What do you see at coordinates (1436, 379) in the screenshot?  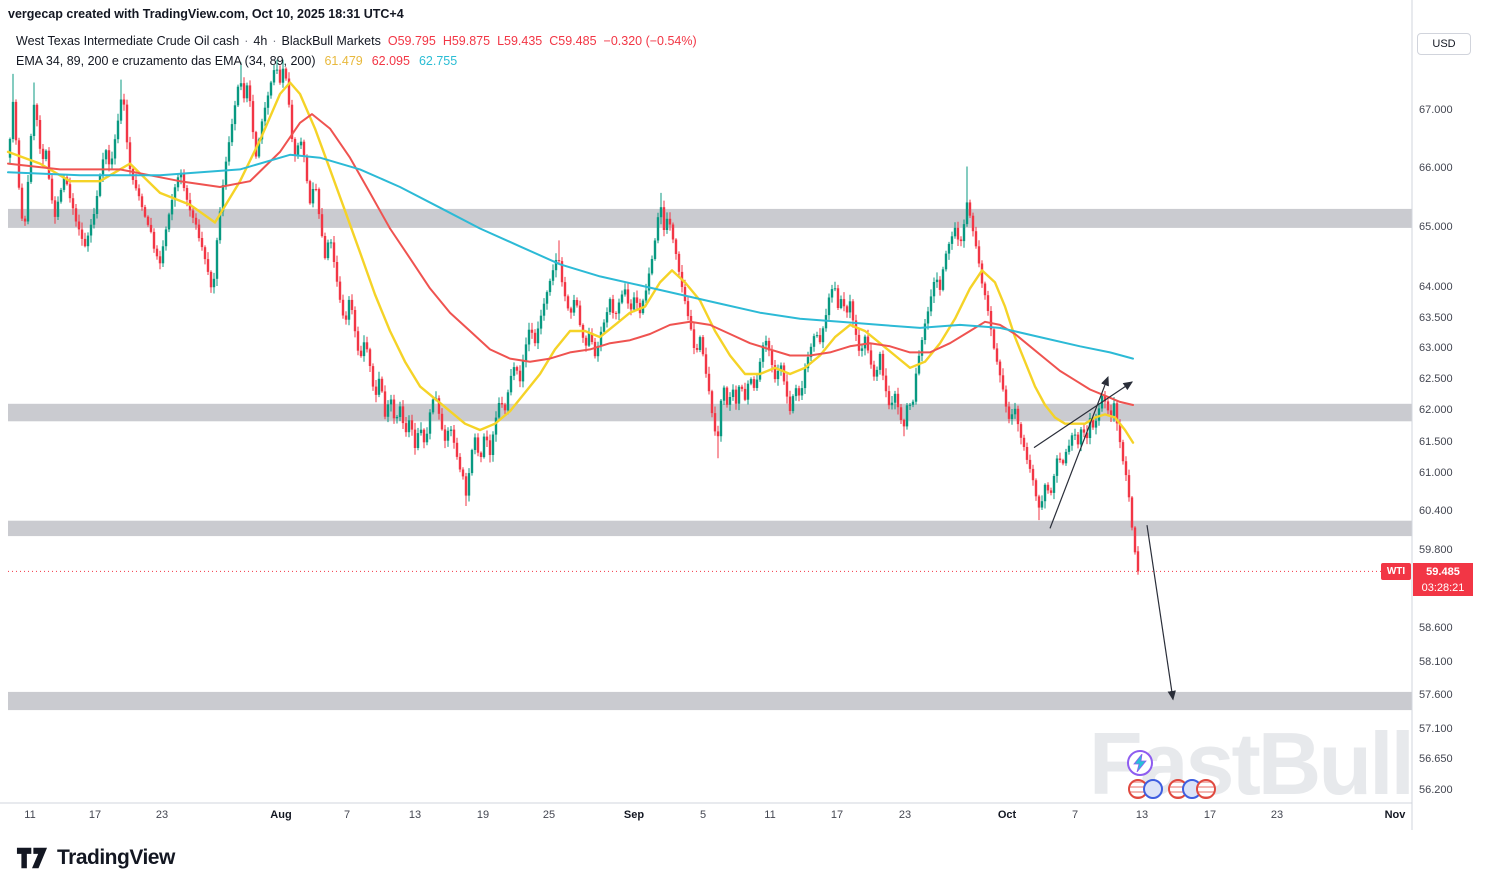 I see `price-tick: 62.500` at bounding box center [1436, 379].